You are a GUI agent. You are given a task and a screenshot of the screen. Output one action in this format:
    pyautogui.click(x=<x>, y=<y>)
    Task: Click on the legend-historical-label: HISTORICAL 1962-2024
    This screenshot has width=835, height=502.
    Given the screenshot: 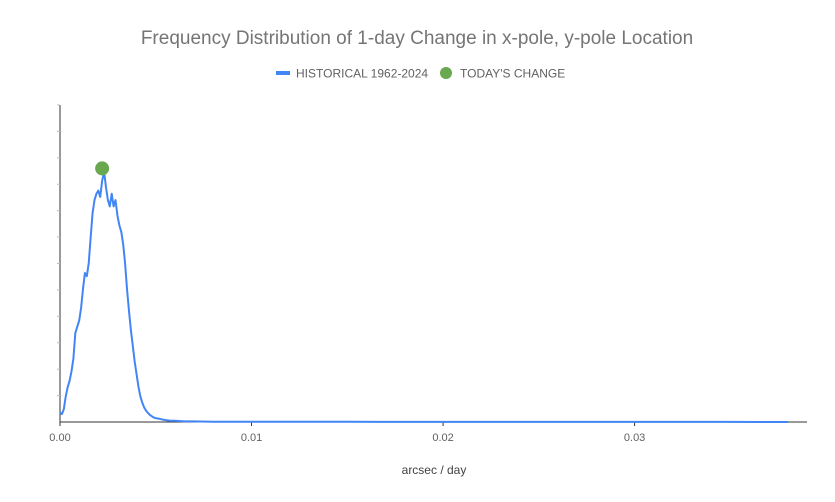 What is the action you would take?
    pyautogui.click(x=362, y=74)
    